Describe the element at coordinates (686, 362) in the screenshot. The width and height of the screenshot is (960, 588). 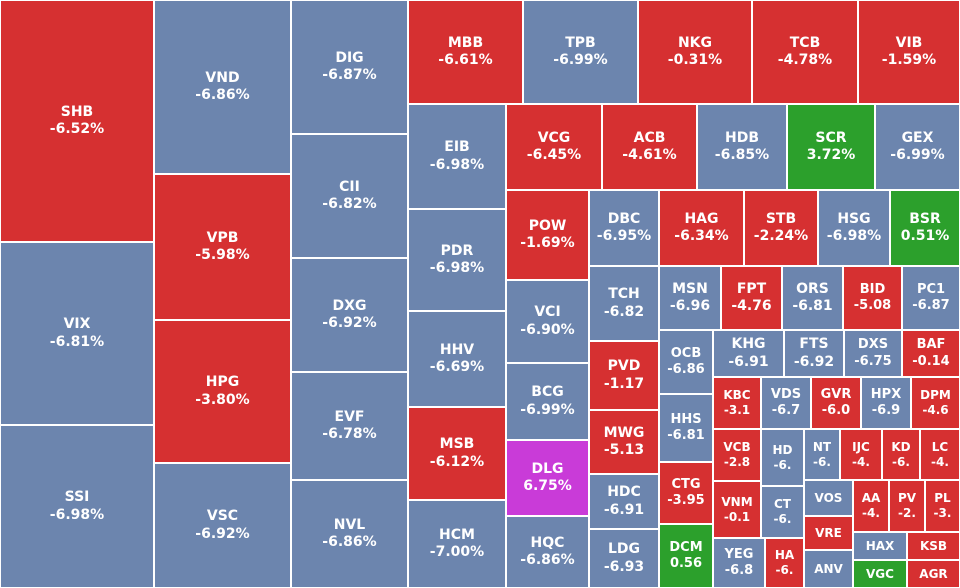
I see `tile-ocb: OCB -6.86` at that location.